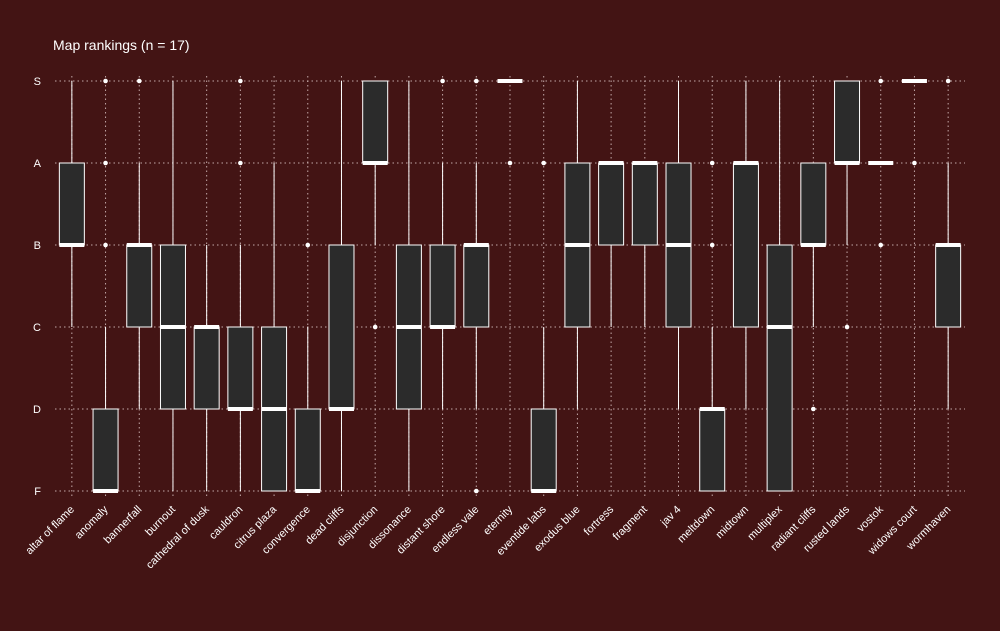 The height and width of the screenshot is (631, 1000). Describe the element at coordinates (50, 530) in the screenshot. I see `x-tick-label: altar of flame` at that location.